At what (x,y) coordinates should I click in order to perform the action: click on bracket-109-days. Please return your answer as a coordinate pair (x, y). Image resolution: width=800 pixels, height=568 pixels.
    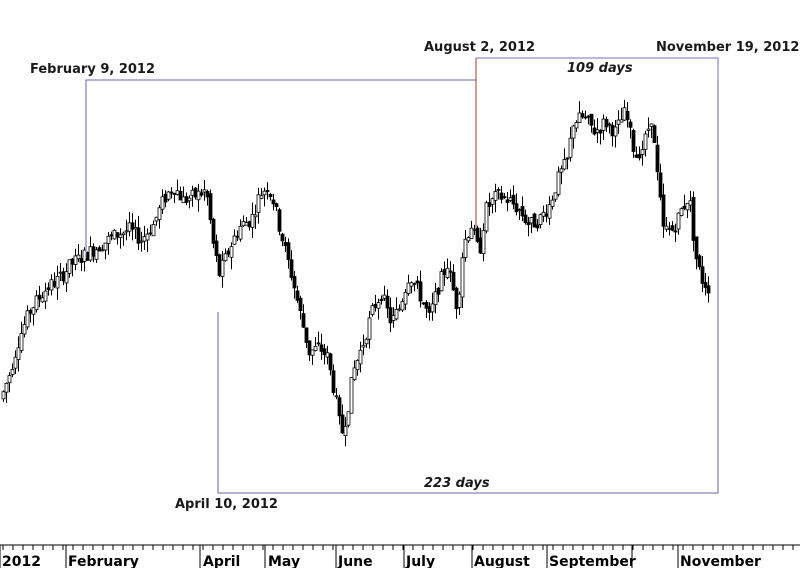
    Looking at the image, I should click on (597, 68).